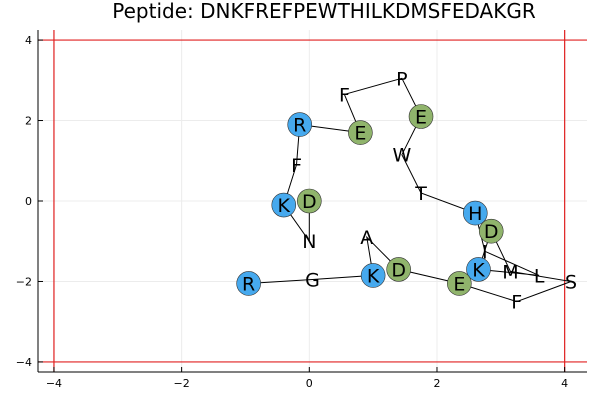  What do you see at coordinates (366, 238) in the screenshot?
I see `residue-label: A` at bounding box center [366, 238].